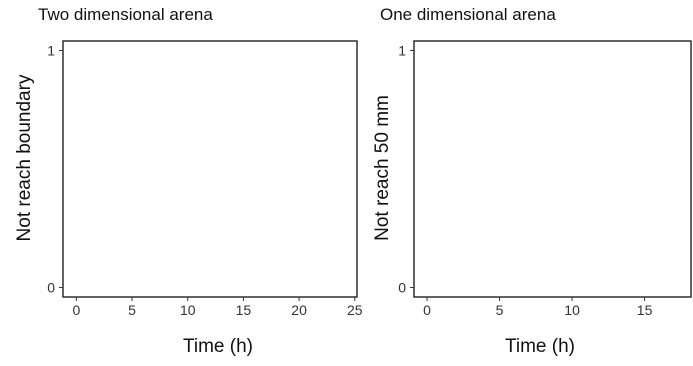  Describe the element at coordinates (24, 157) in the screenshot. I see `y-axis-label: Not reach boundary` at that location.